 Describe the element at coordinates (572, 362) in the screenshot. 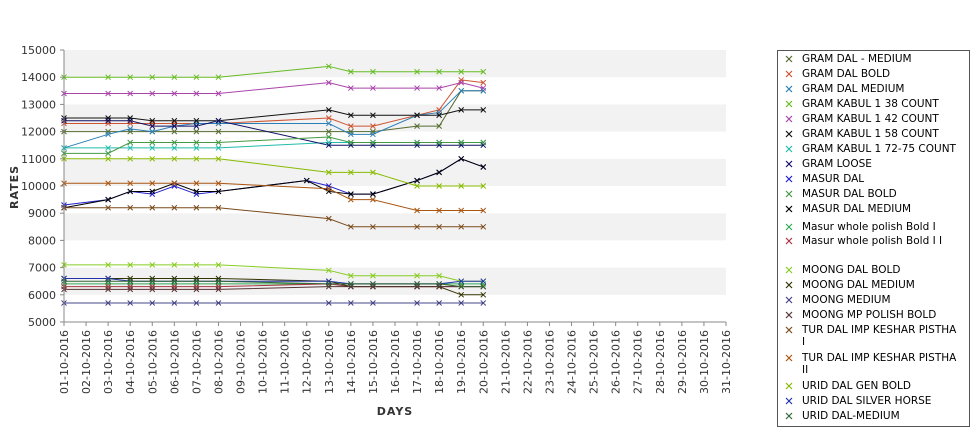

I see `x-tick-label: 24-10-2016` at that location.